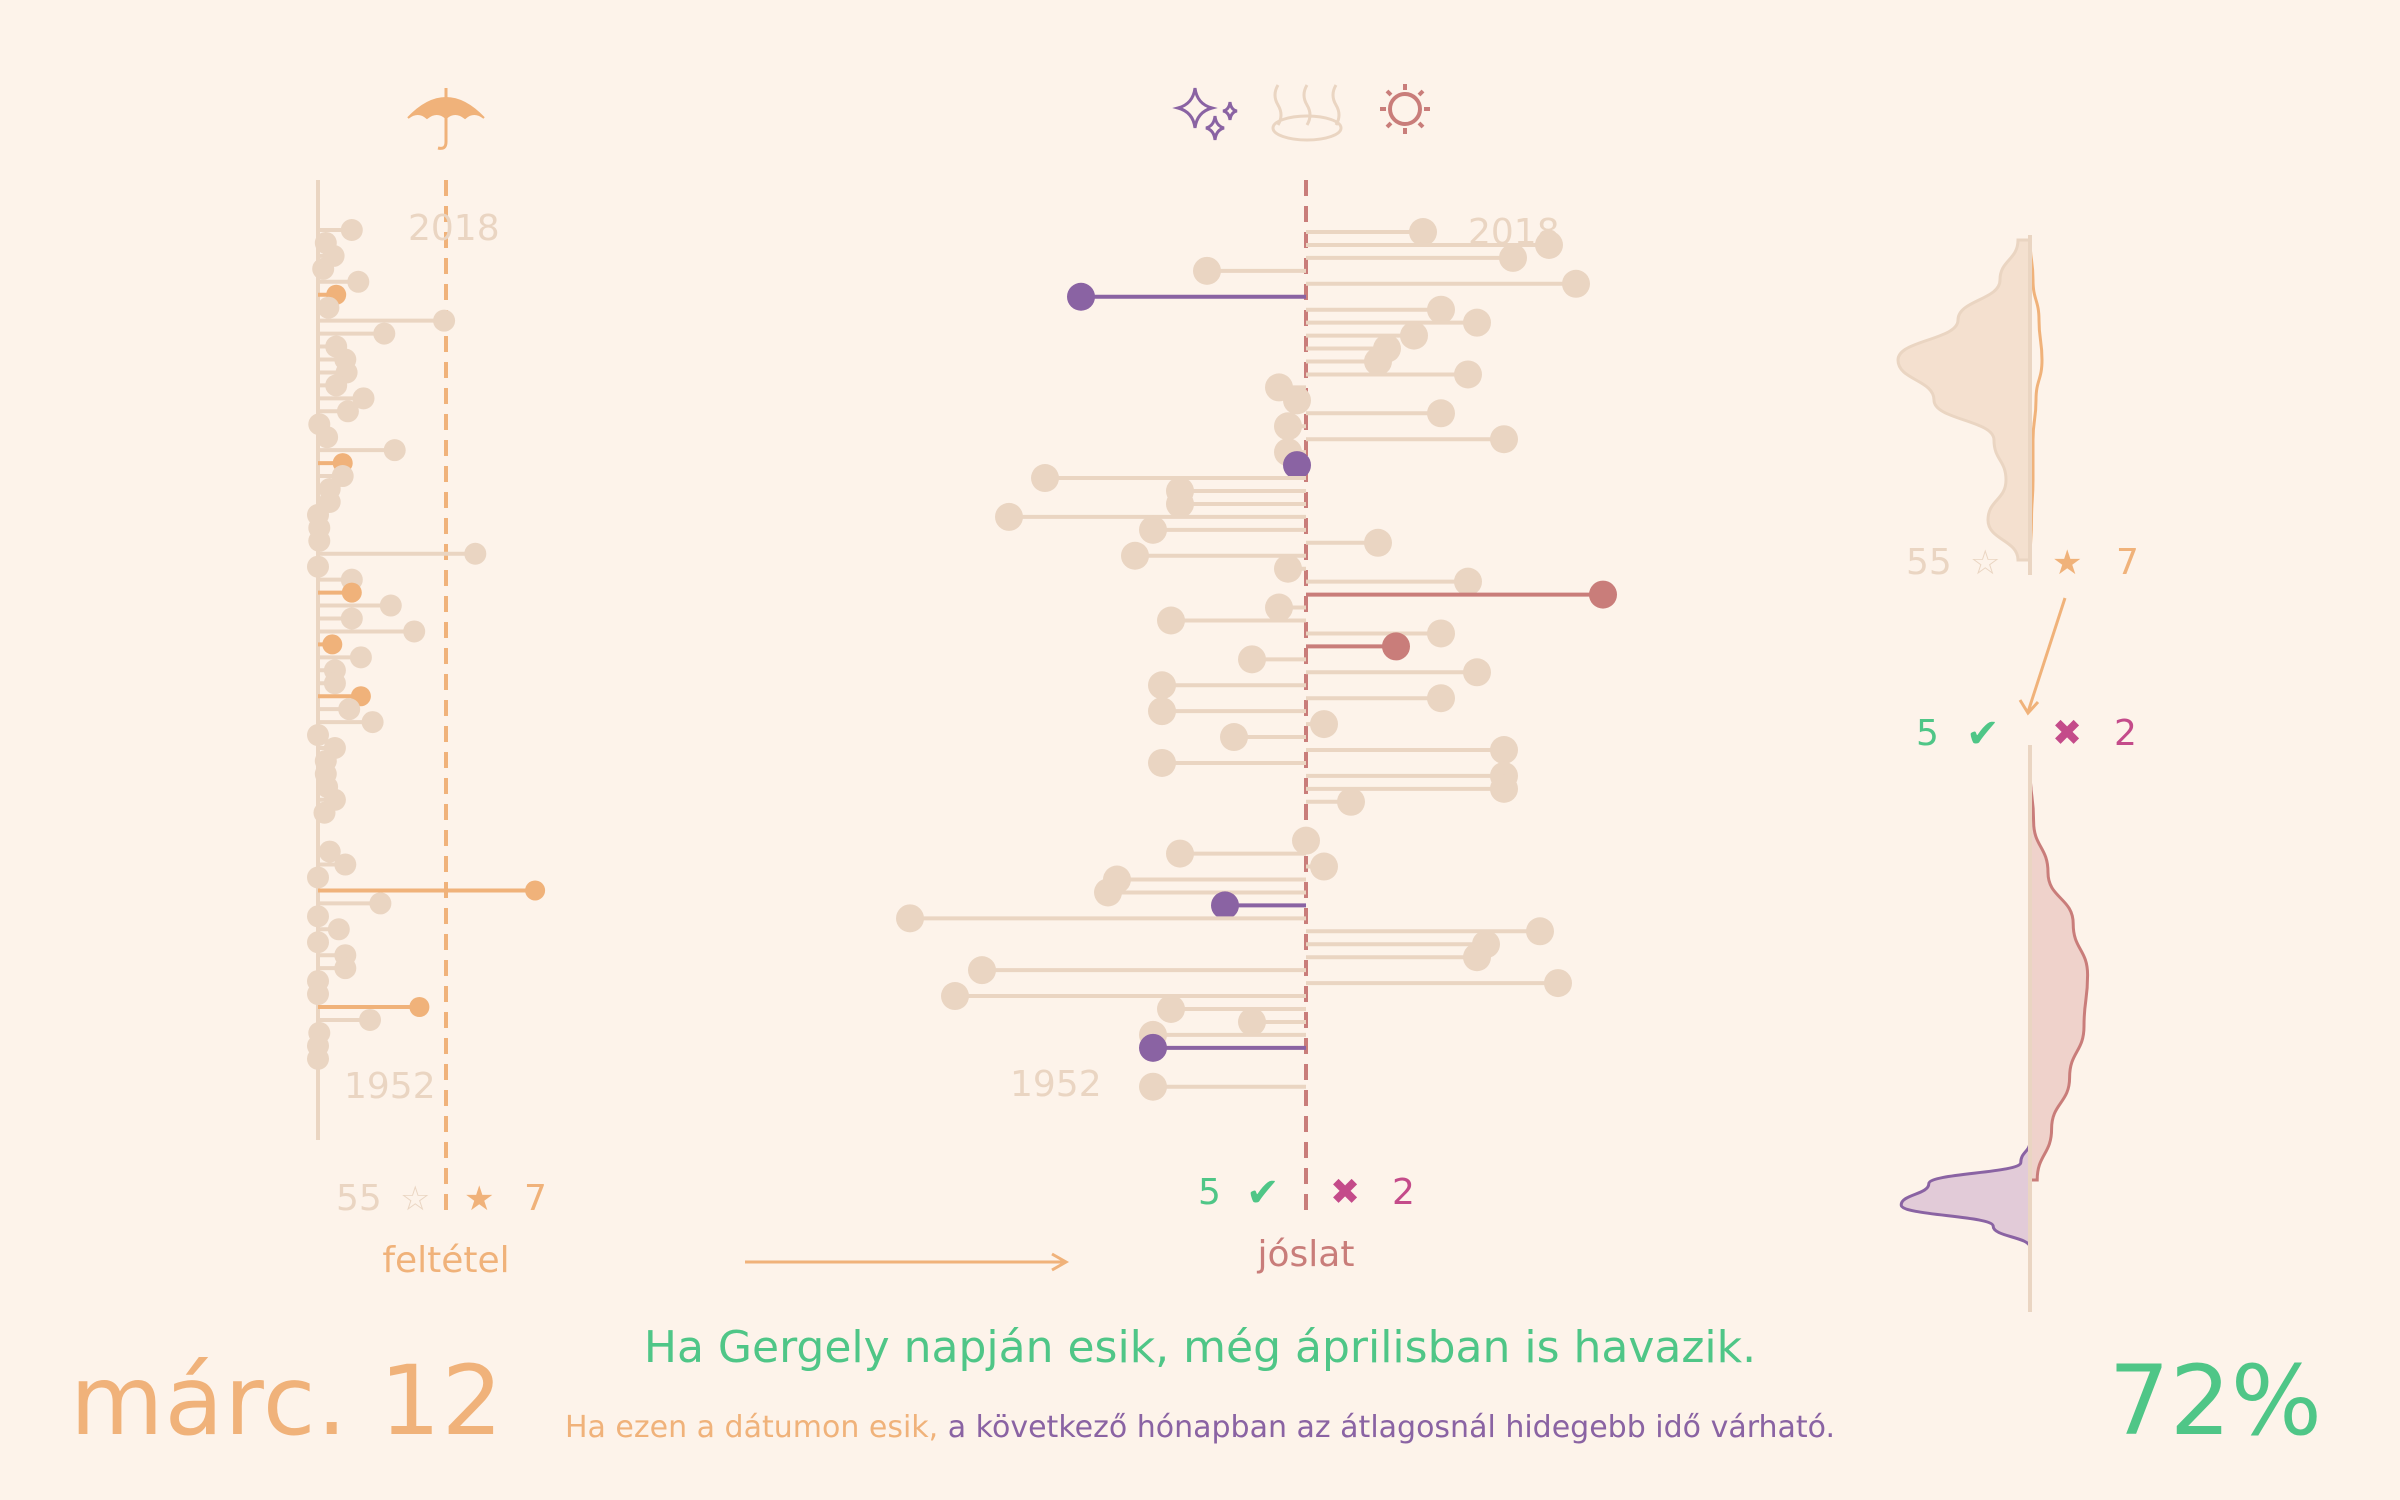  What do you see at coordinates (535, 1198) in the screenshot?
I see `condition-count-yes: 7` at bounding box center [535, 1198].